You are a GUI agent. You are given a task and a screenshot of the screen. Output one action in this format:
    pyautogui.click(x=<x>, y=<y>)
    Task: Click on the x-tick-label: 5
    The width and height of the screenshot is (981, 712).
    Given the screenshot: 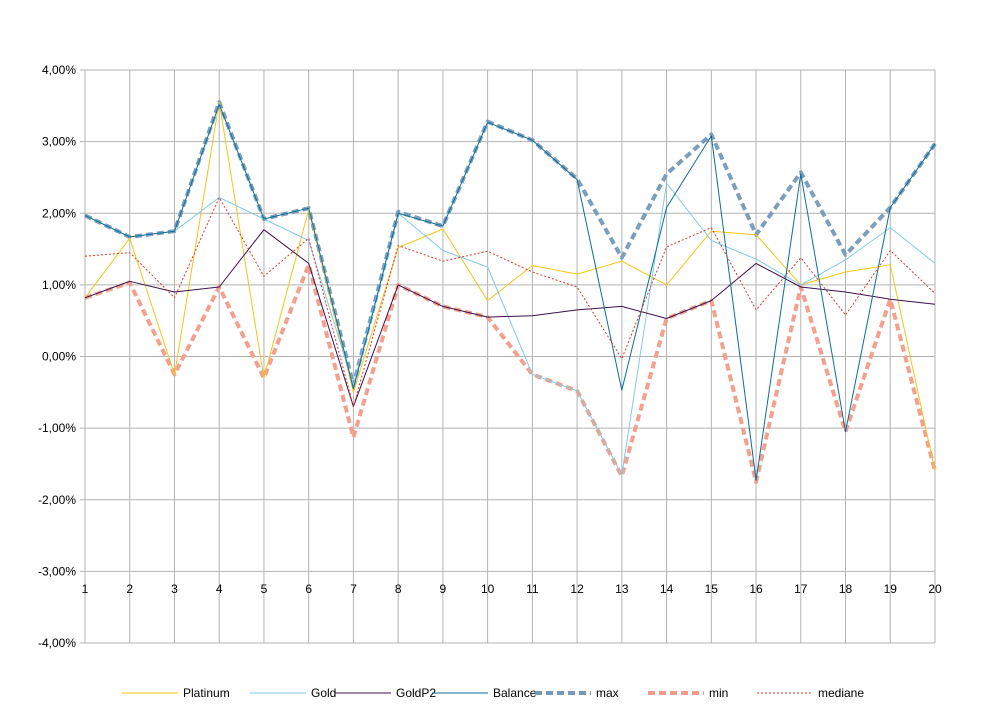 What is the action you would take?
    pyautogui.click(x=264, y=589)
    